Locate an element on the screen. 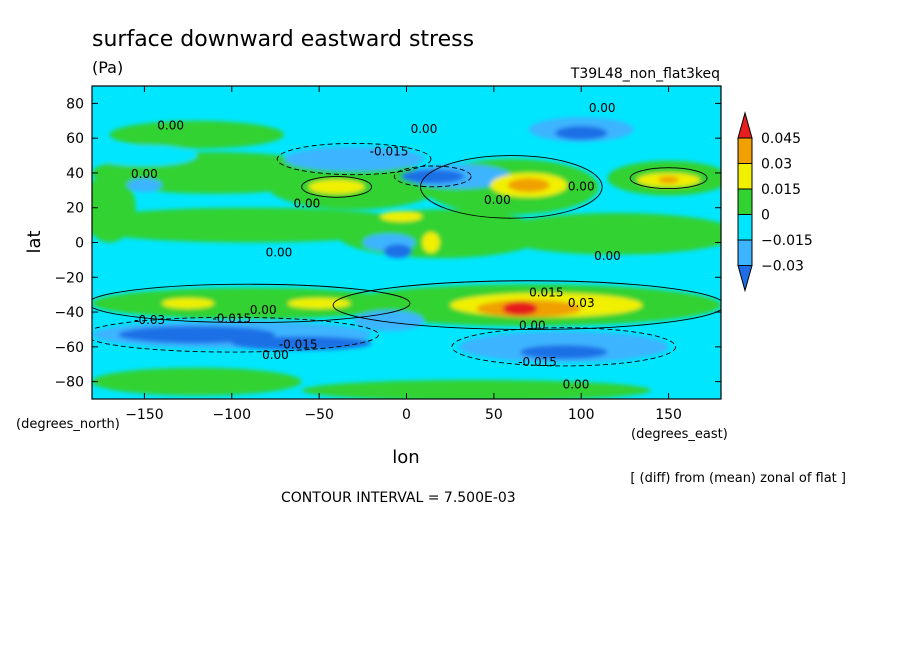 The height and width of the screenshot is (654, 904). x-tick-label: 150 is located at coordinates (668, 415).